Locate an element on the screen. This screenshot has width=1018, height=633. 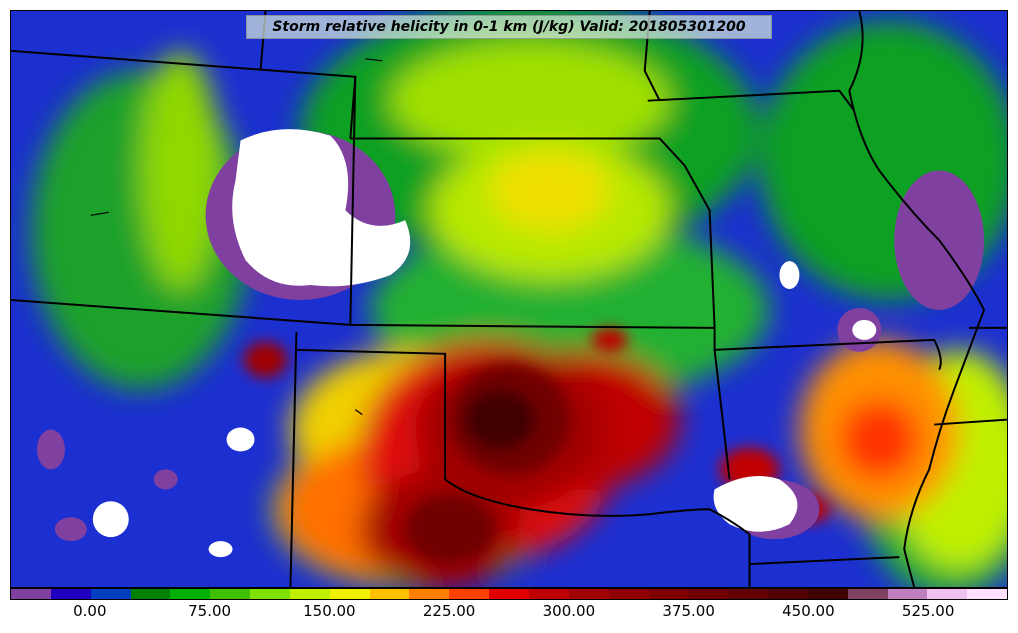
colorbar-tick-label: 450.00 is located at coordinates (808, 611).